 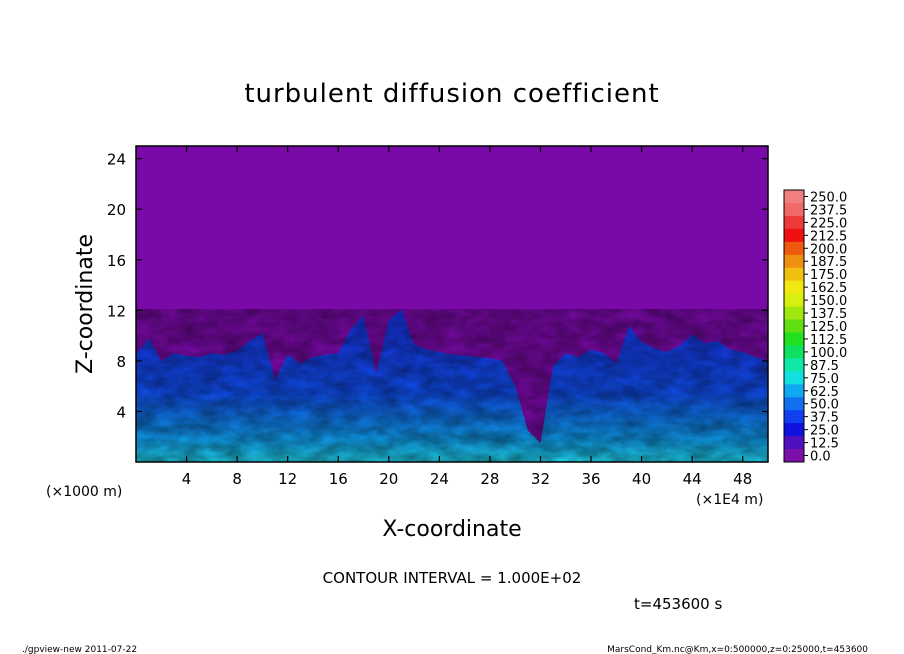 I want to click on x-axis-label: X-coordinate, so click(x=451, y=529).